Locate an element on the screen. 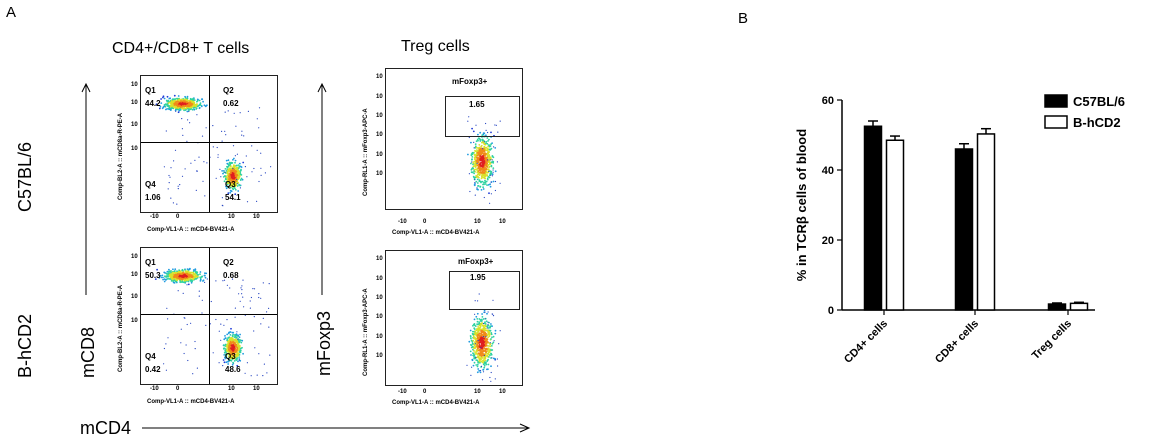 The width and height of the screenshot is (1169, 443). mcd4-arrow is located at coordinates (336, 428).